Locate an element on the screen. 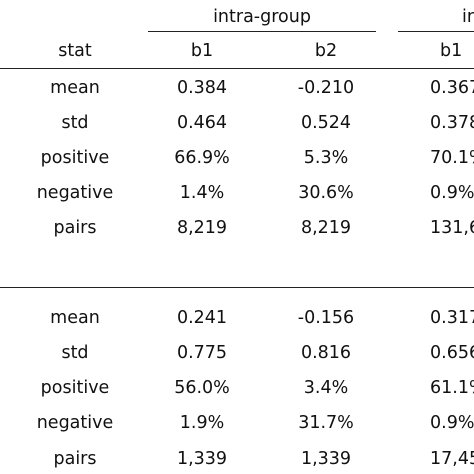 The image size is (474, 474). table-cell: 131,67 is located at coordinates (452, 228).